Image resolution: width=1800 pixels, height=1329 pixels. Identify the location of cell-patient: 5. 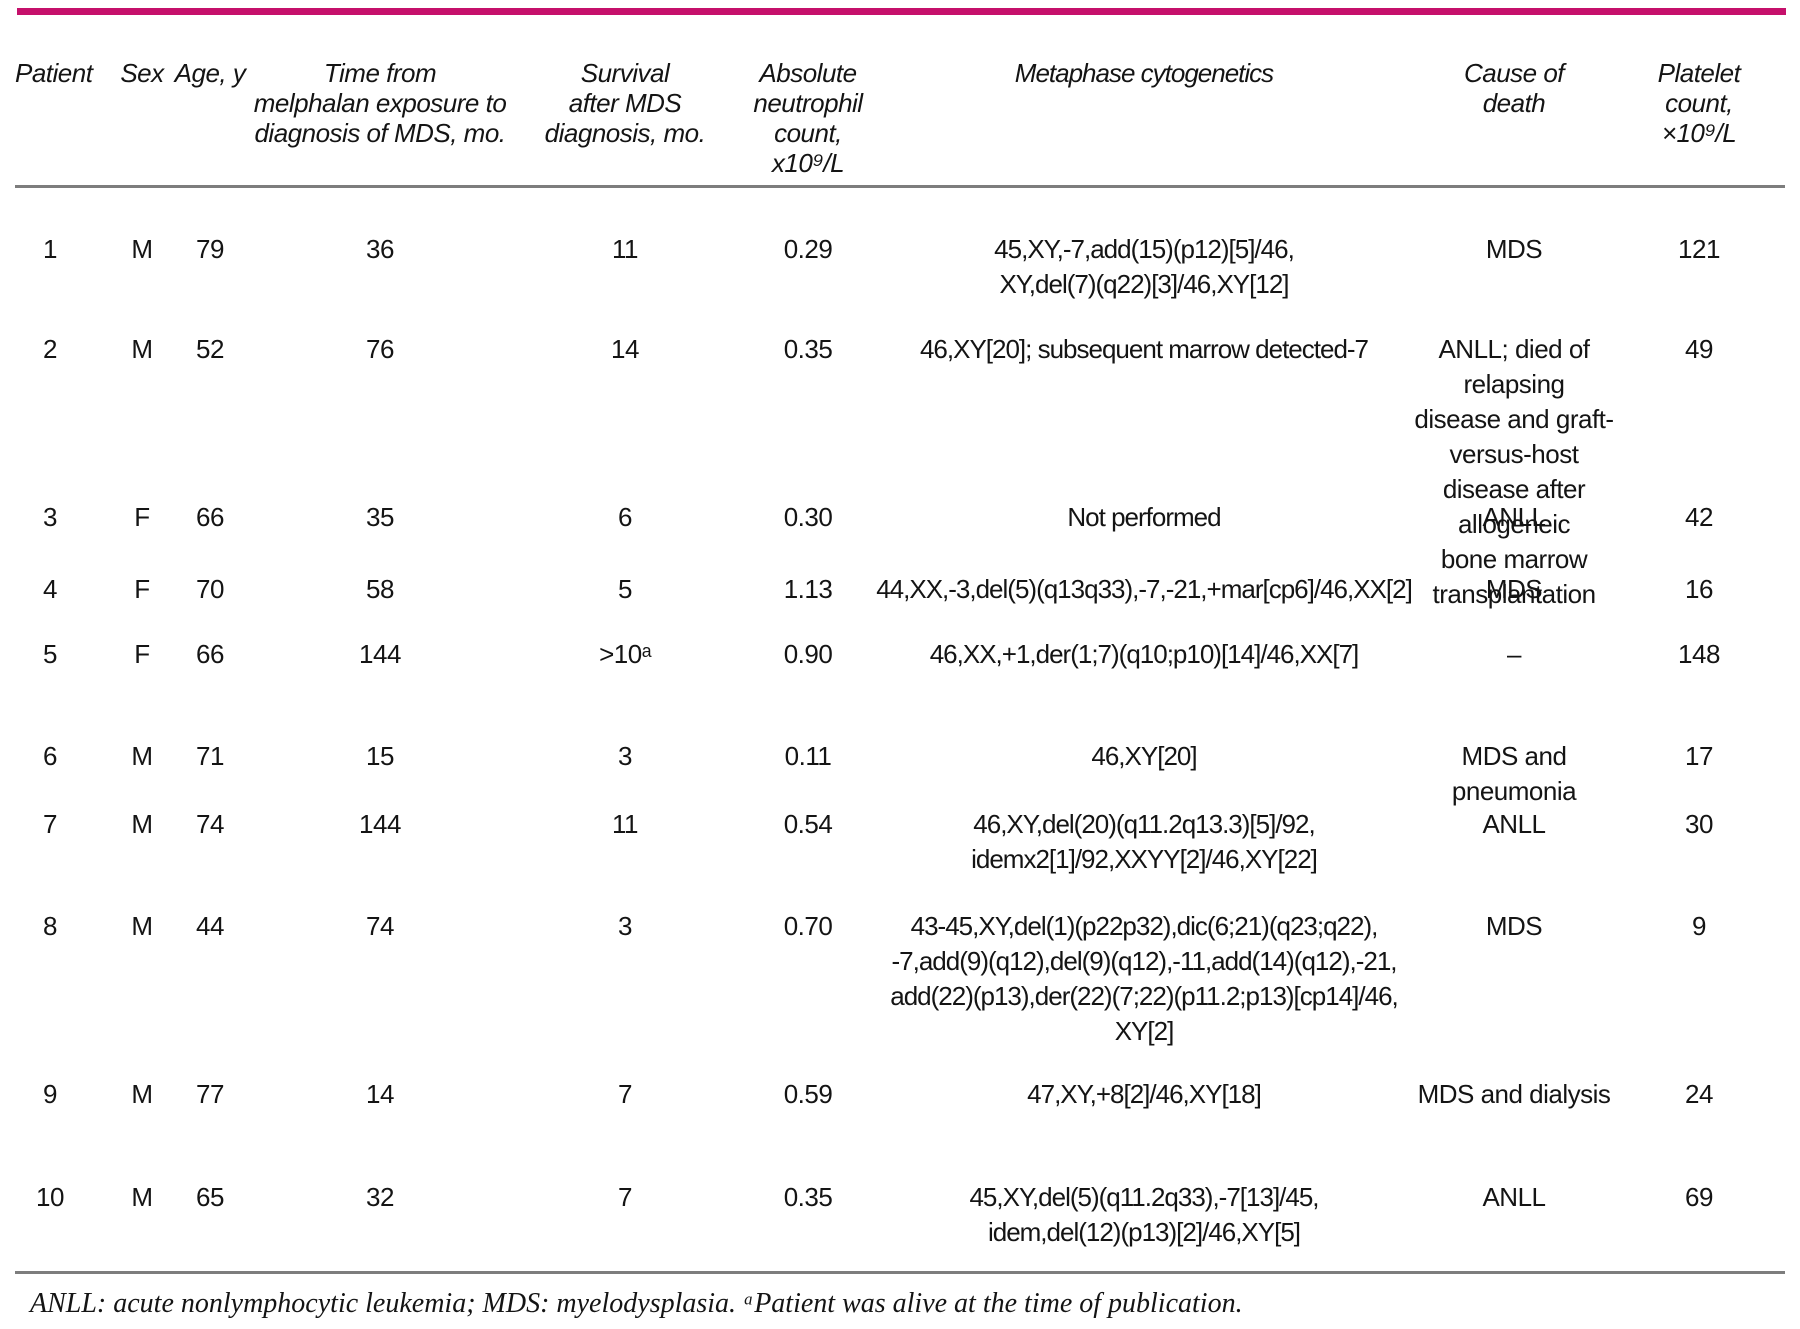
(50, 654).